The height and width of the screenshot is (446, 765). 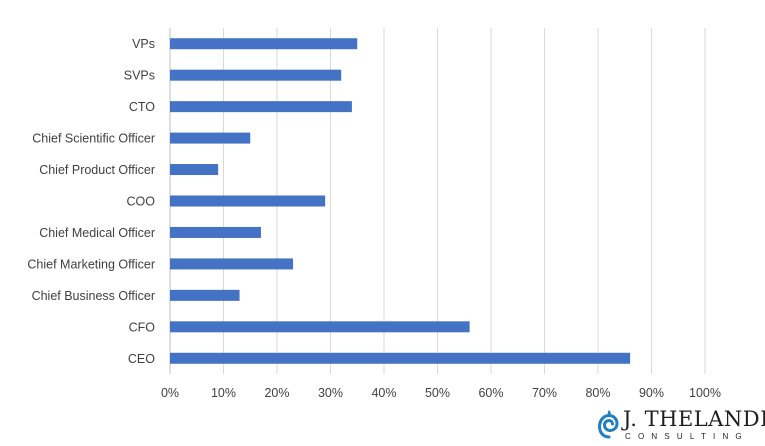 I want to click on spiral-logo-icon, so click(x=608, y=424).